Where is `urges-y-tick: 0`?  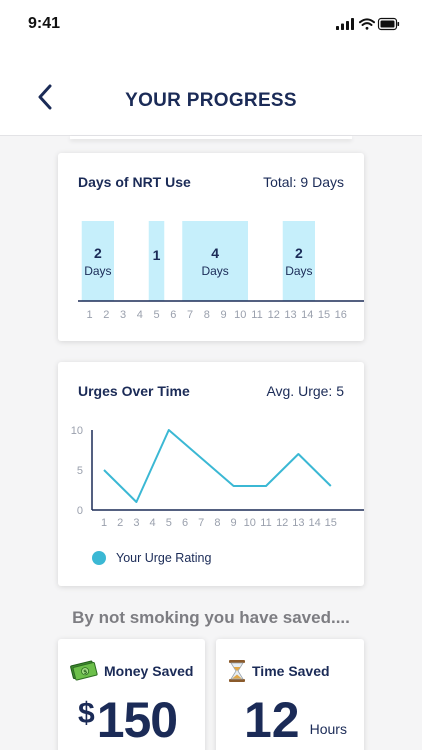
urges-y-tick: 0 is located at coordinates (80, 511).